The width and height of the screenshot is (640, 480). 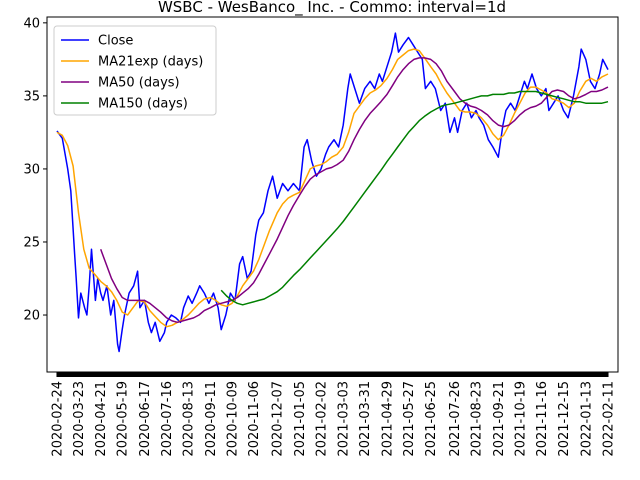 What do you see at coordinates (431, 419) in the screenshot?
I see `x-tick-label: 2021-06-25` at bounding box center [431, 419].